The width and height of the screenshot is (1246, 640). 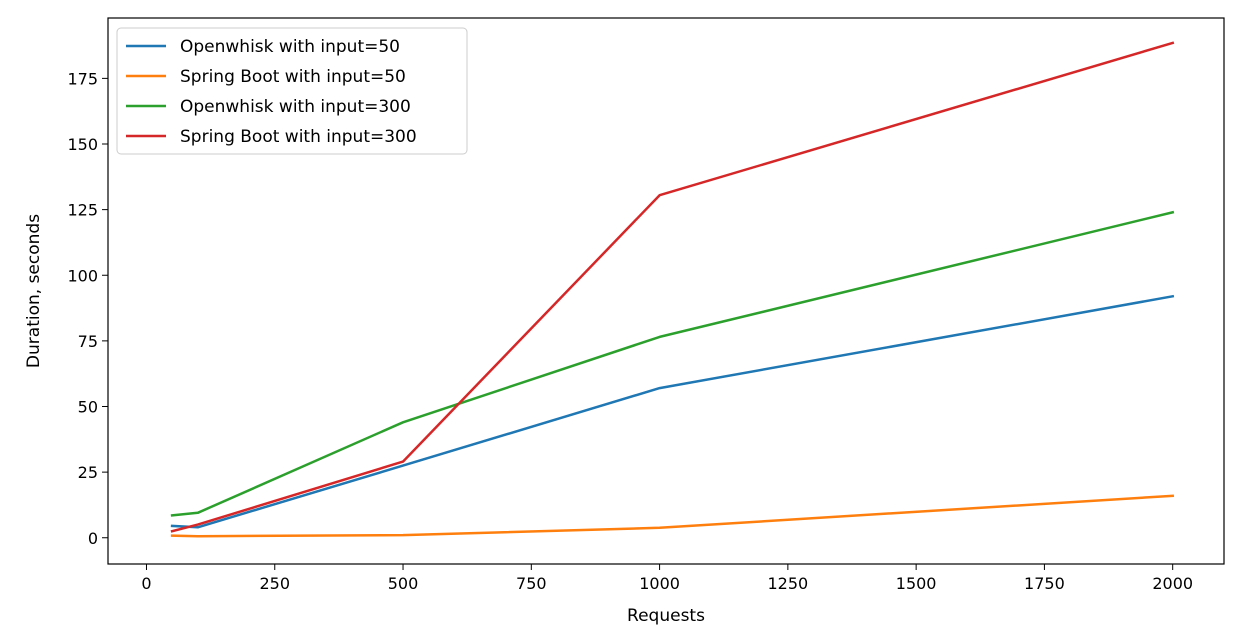 I want to click on y-tick-label: 0, so click(x=93, y=538).